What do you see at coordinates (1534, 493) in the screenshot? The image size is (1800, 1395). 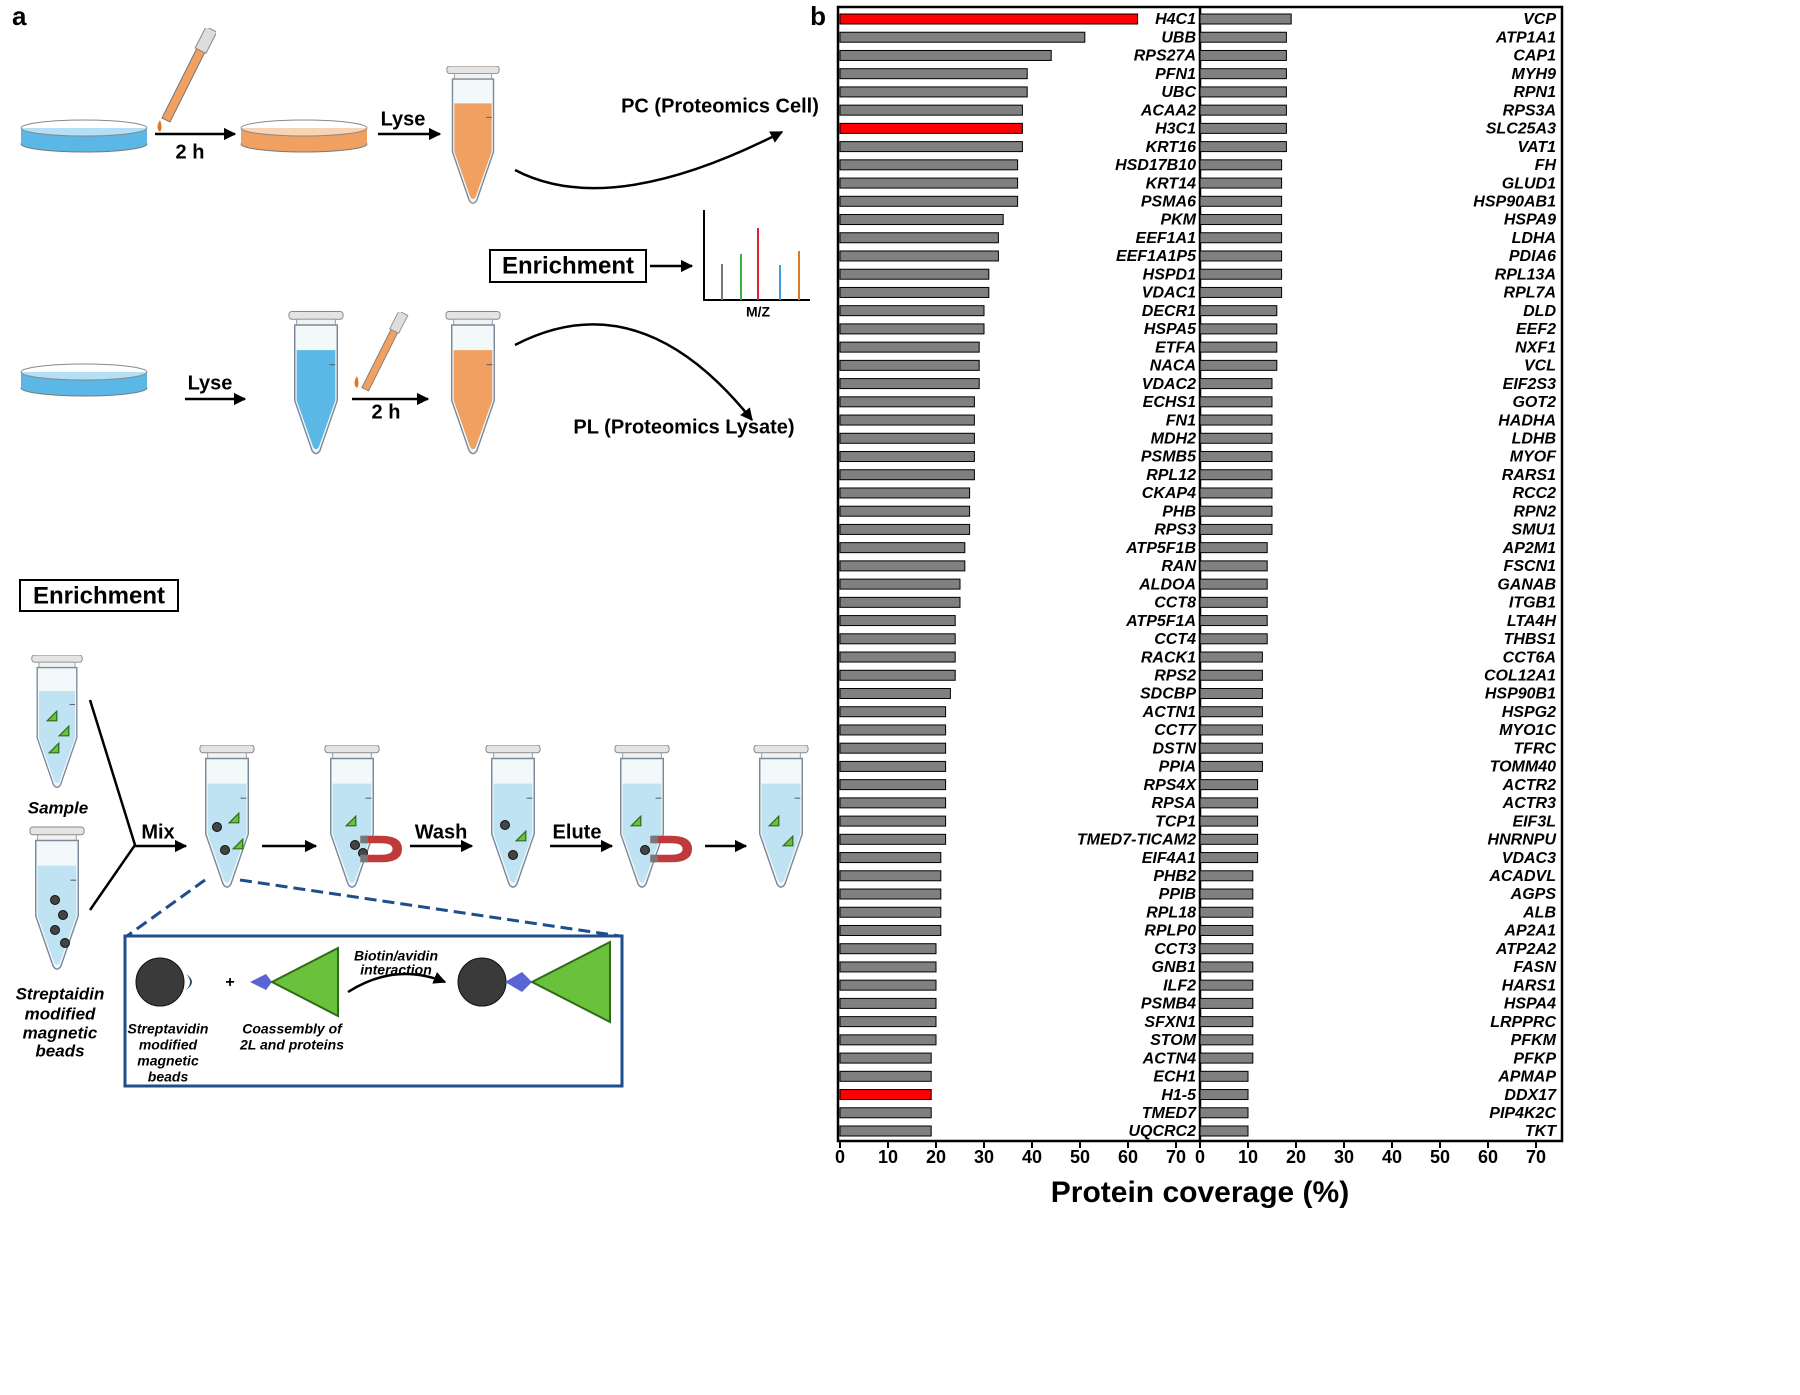 I see `category-label: RCC2` at bounding box center [1534, 493].